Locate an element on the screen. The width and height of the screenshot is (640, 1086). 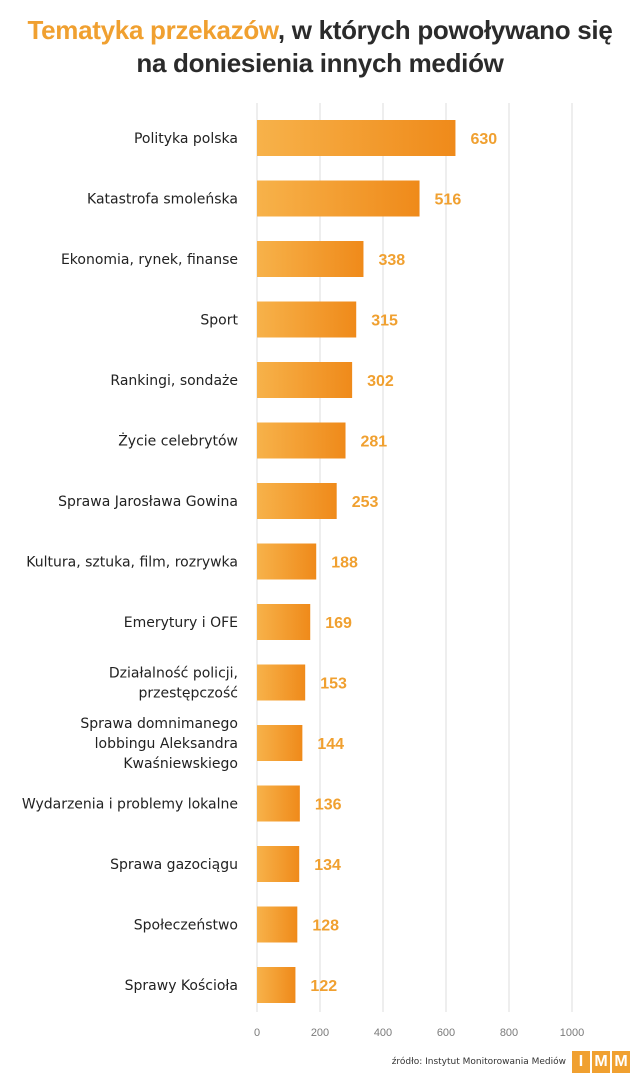
data-label: 136 is located at coordinates (328, 805).